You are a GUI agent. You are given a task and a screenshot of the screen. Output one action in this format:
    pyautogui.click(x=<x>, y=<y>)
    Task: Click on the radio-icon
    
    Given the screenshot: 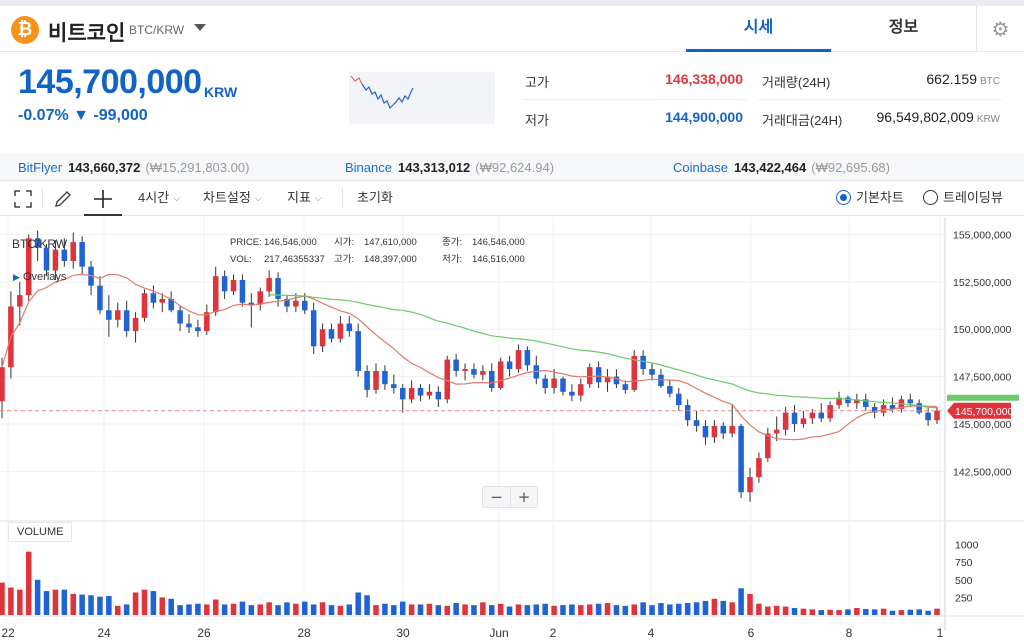 What is the action you would take?
    pyautogui.click(x=930, y=197)
    